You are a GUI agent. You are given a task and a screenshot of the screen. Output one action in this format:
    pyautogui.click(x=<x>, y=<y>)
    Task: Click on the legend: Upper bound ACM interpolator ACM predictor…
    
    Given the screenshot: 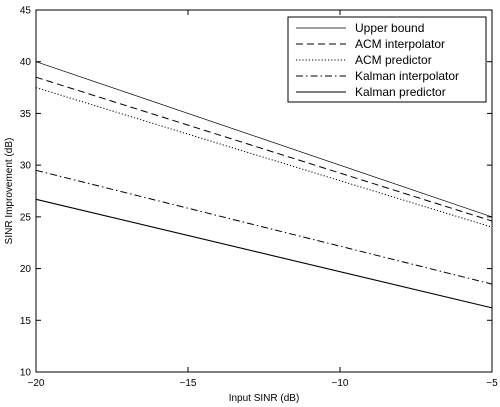 What is the action you would take?
    pyautogui.click(x=387, y=59)
    